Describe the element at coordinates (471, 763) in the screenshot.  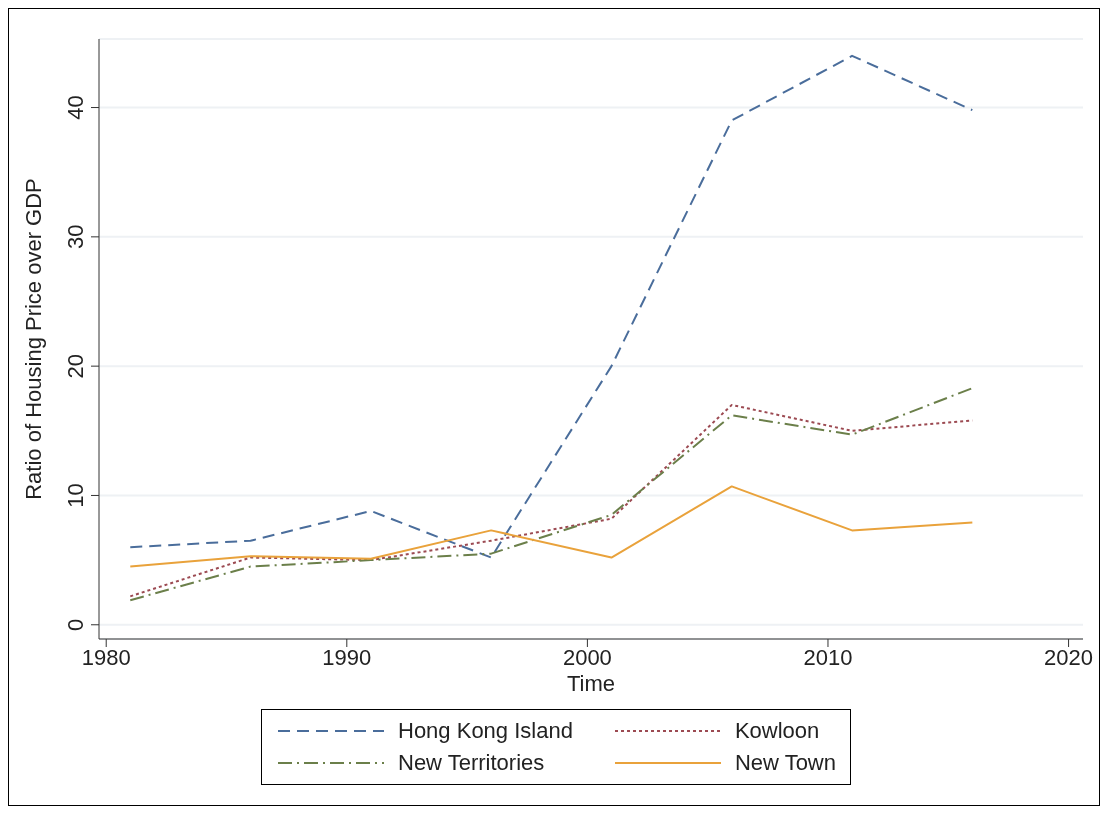
I see `legend-label: New Territories` at that location.